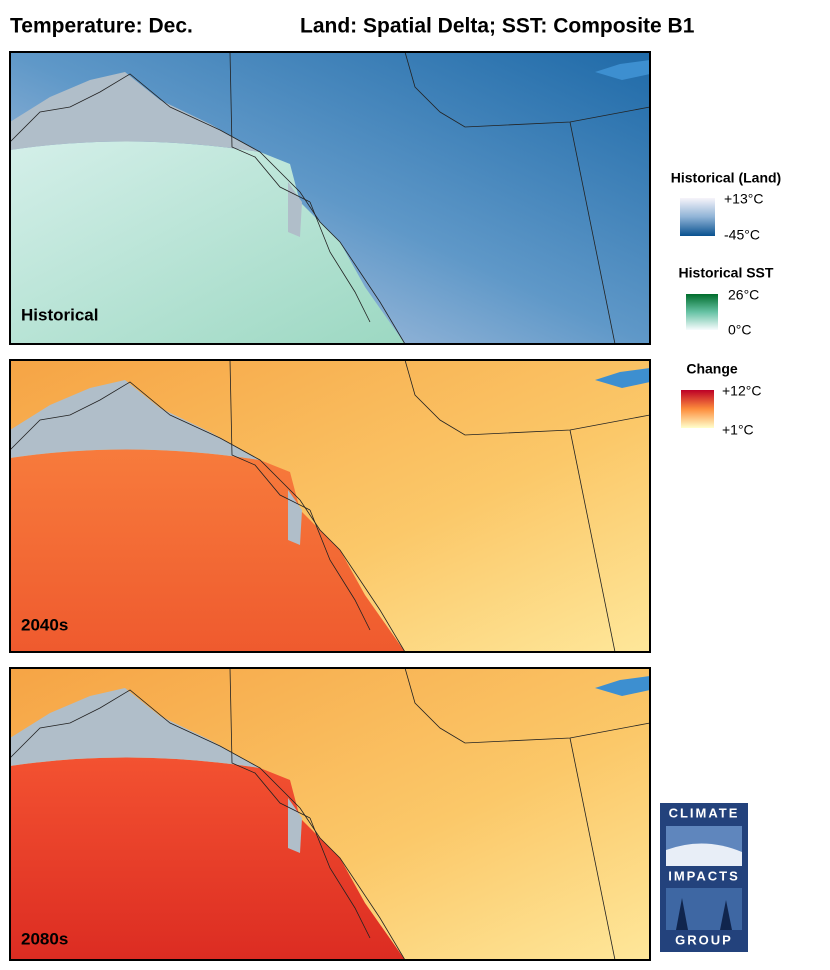  Describe the element at coordinates (497, 26) in the screenshot. I see `header-right: Land: Spatial Delta; SST: Composite B1` at that location.